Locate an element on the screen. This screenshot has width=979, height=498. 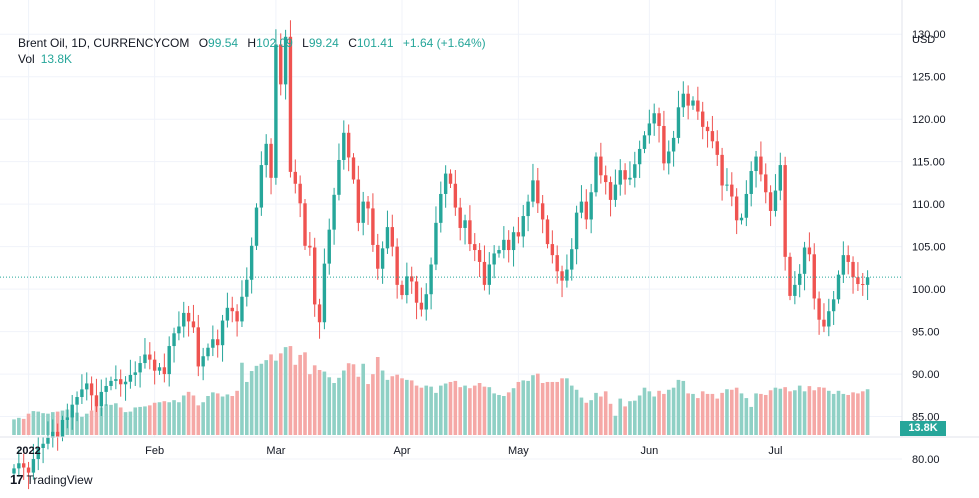
close-label: C is located at coordinates (352, 43).